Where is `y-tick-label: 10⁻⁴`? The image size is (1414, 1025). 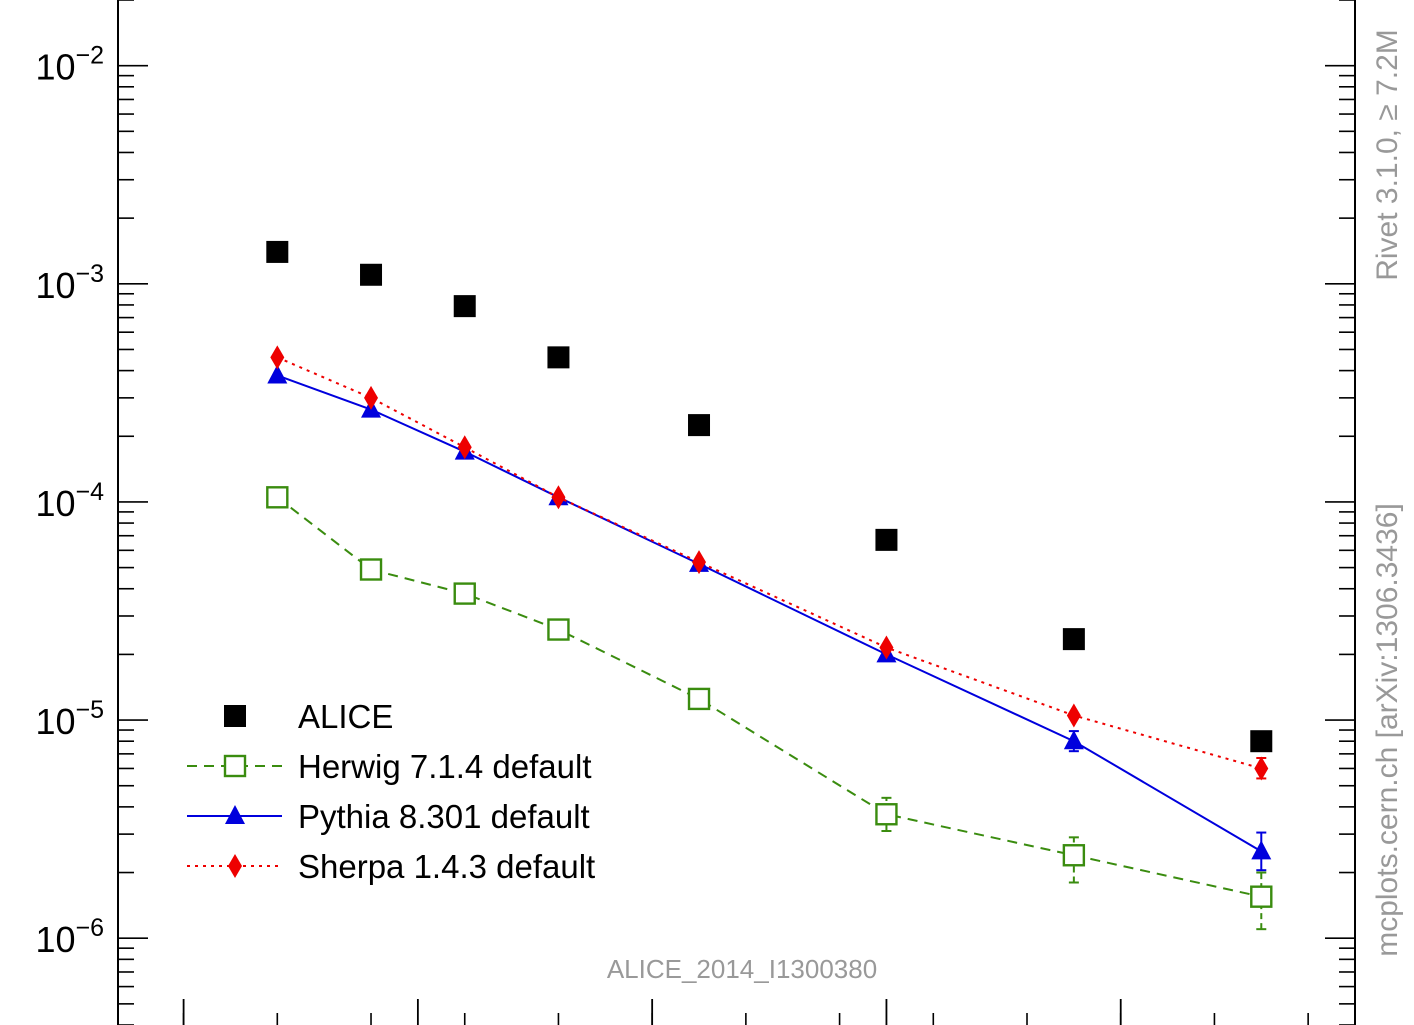
y-tick-label: 10⁻⁴ is located at coordinates (69, 501).